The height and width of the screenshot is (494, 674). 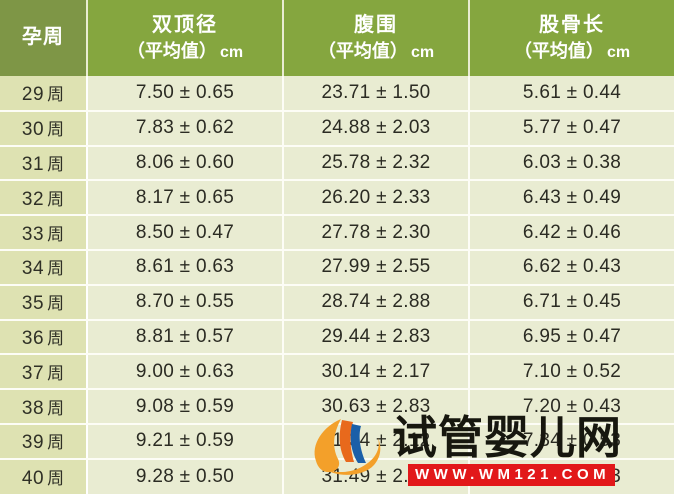 What do you see at coordinates (571, 407) in the screenshot?
I see `cell-fl: 7.20 ± 0.43` at bounding box center [571, 407].